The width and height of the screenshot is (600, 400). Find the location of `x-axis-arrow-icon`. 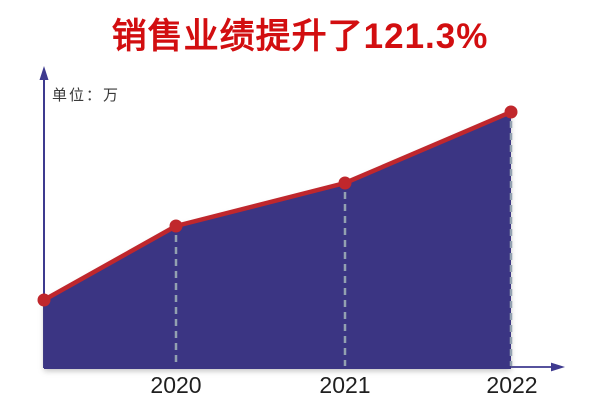

x-axis-arrow-icon is located at coordinates (558, 367).